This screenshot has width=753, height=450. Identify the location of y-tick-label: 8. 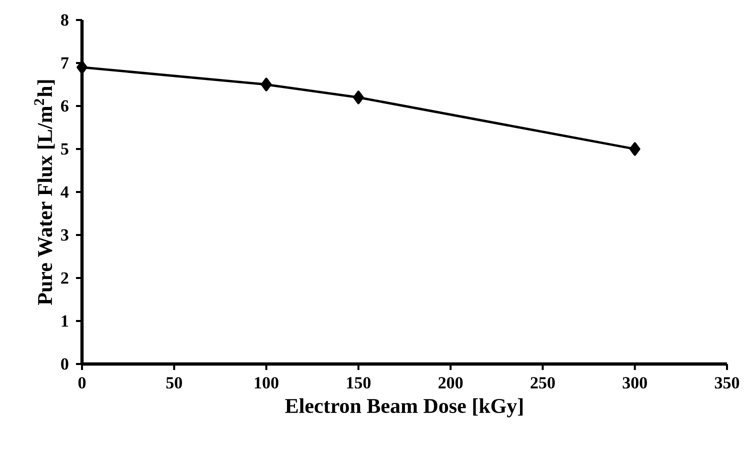
(64, 20).